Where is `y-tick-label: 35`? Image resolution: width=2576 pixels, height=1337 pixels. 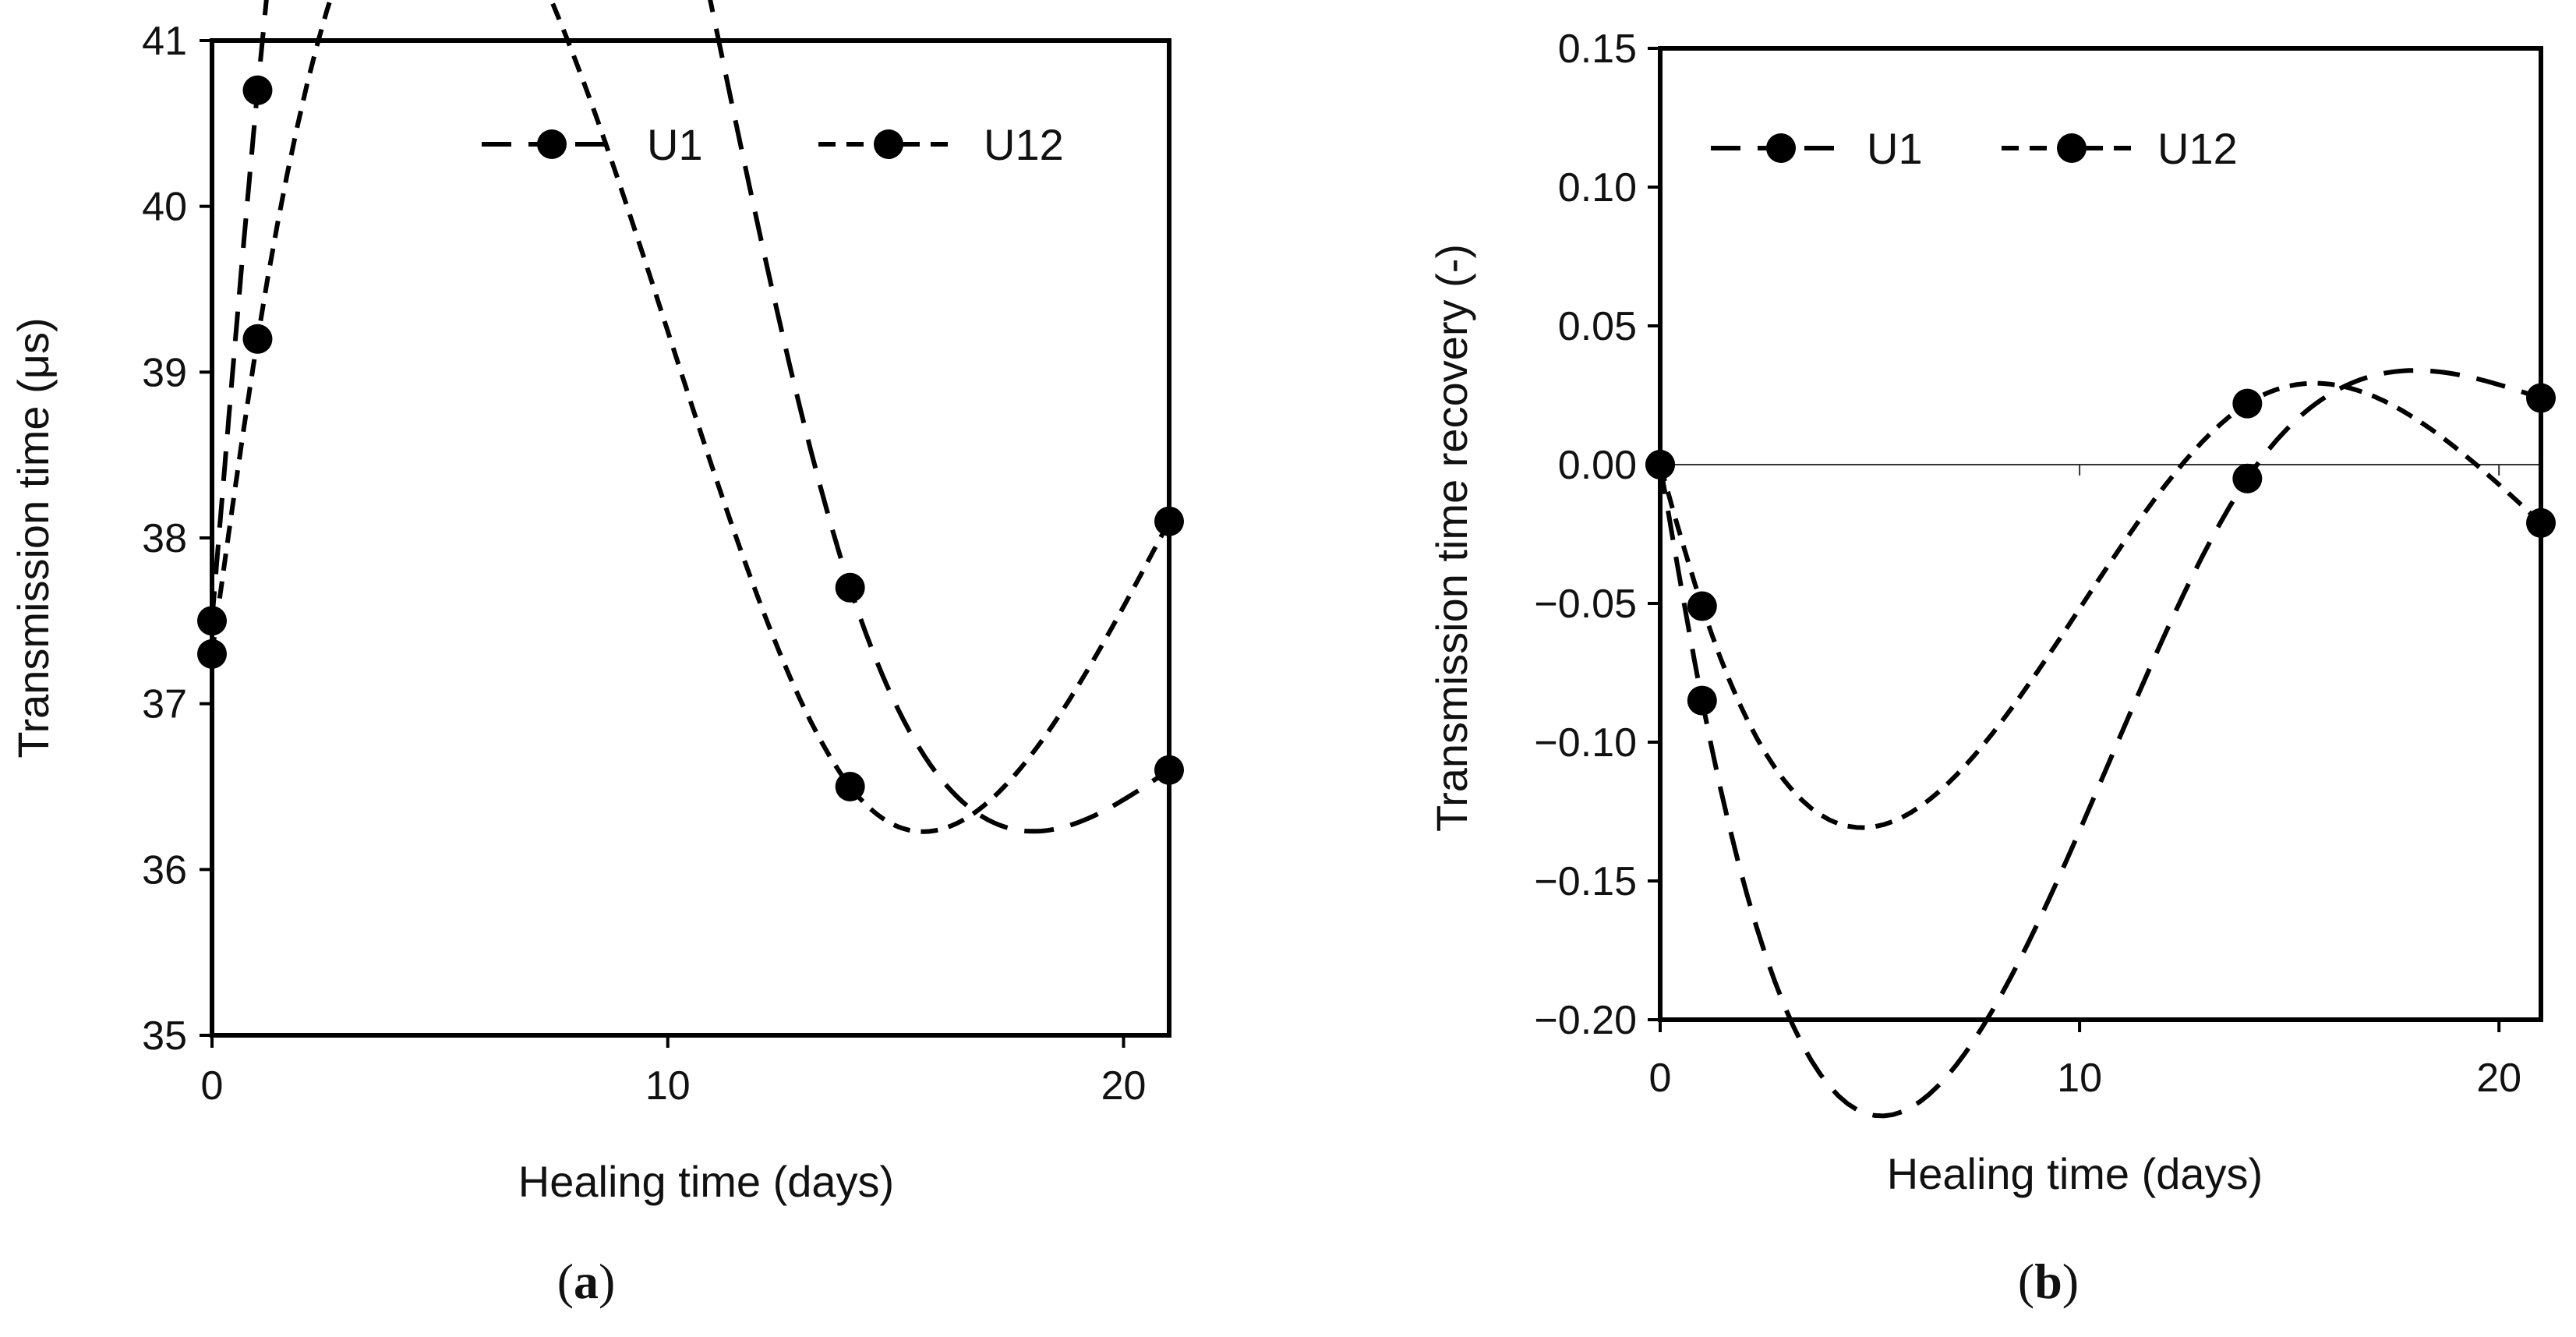 y-tick-label: 35 is located at coordinates (164, 1036).